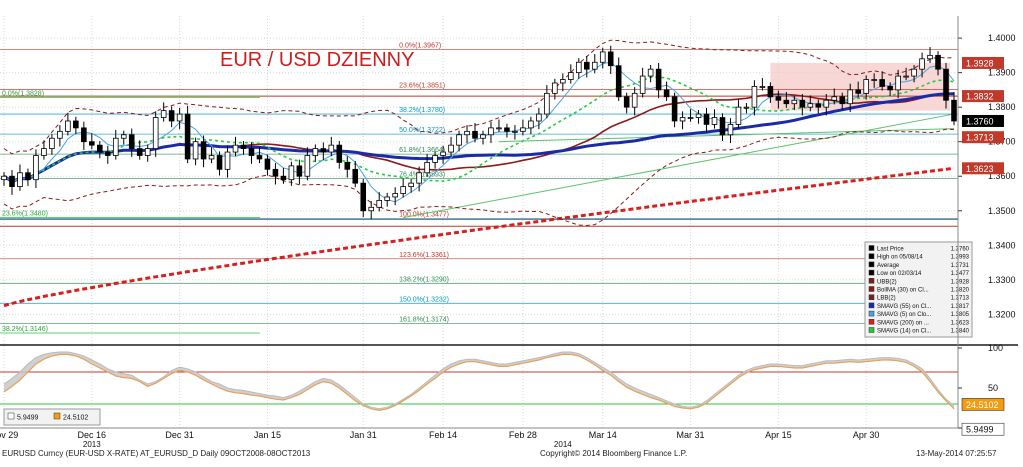 The height and width of the screenshot is (467, 1023). I want to click on x-tick-label: Apr 15, so click(778, 435).